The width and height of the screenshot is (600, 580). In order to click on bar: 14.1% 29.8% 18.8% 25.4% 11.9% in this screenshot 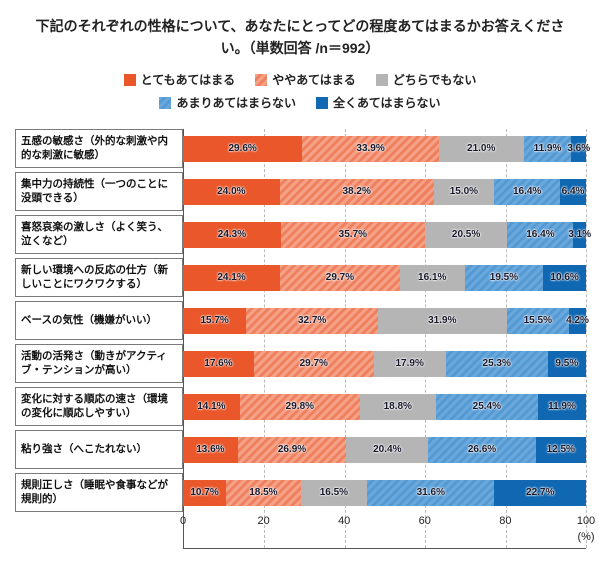, I will do `click(384, 406)`.